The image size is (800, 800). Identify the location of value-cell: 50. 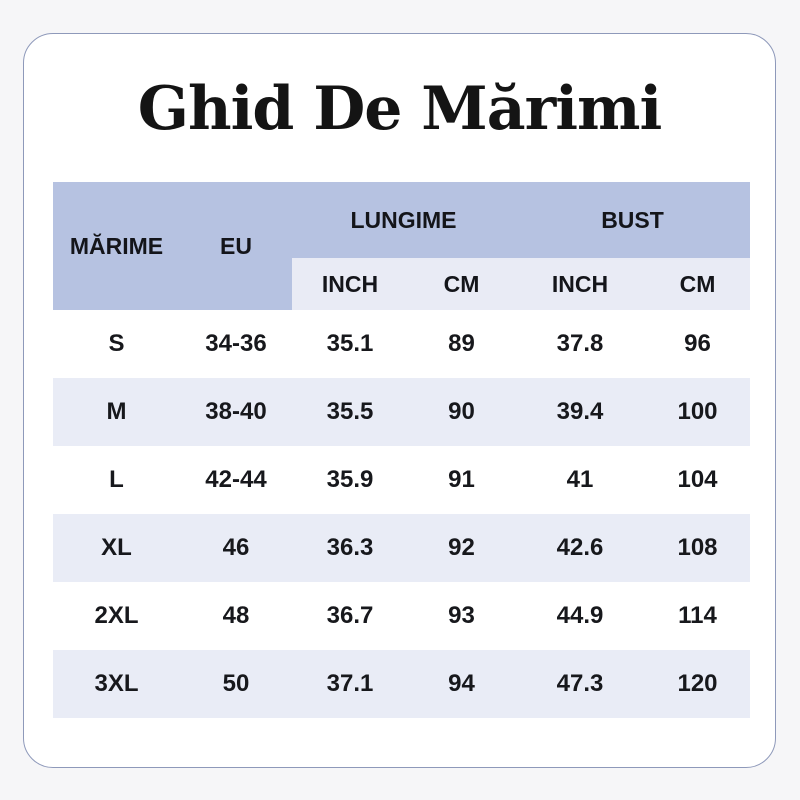
(236, 683).